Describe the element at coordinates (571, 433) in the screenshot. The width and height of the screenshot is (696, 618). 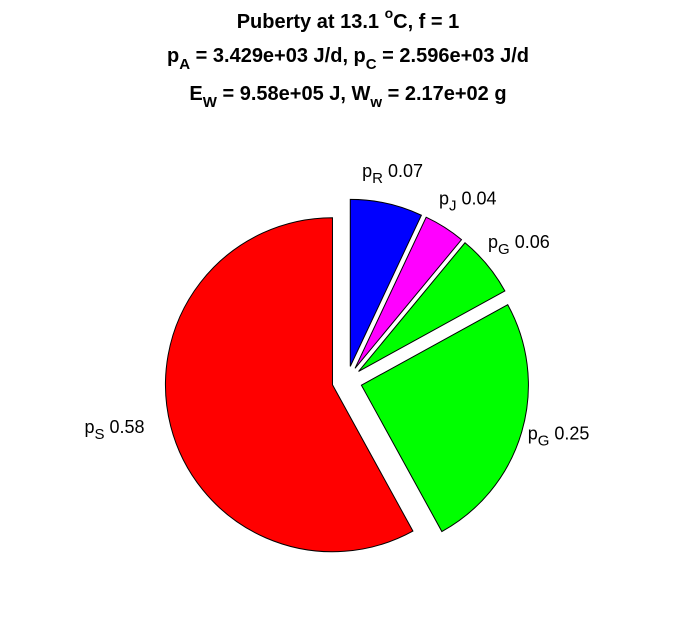
I see `label-value: 0.25` at that location.